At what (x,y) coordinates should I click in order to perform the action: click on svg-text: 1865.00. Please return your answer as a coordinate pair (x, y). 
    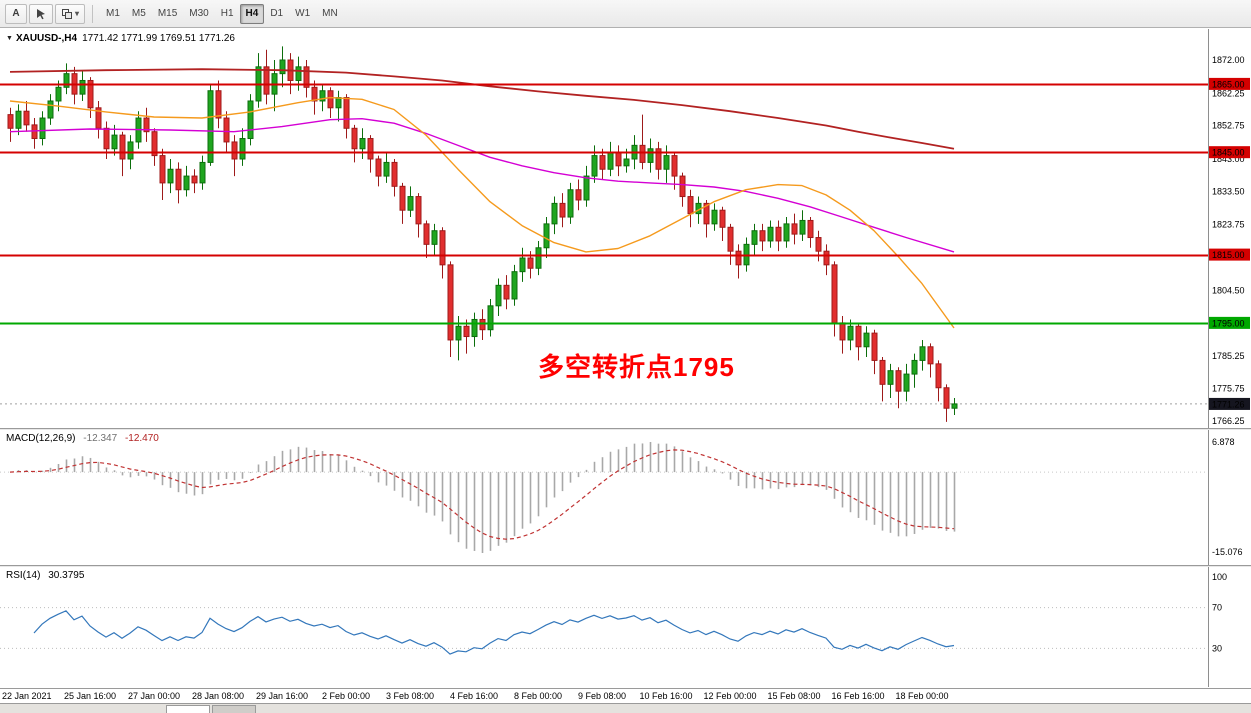
    Looking at the image, I should click on (1228, 84).